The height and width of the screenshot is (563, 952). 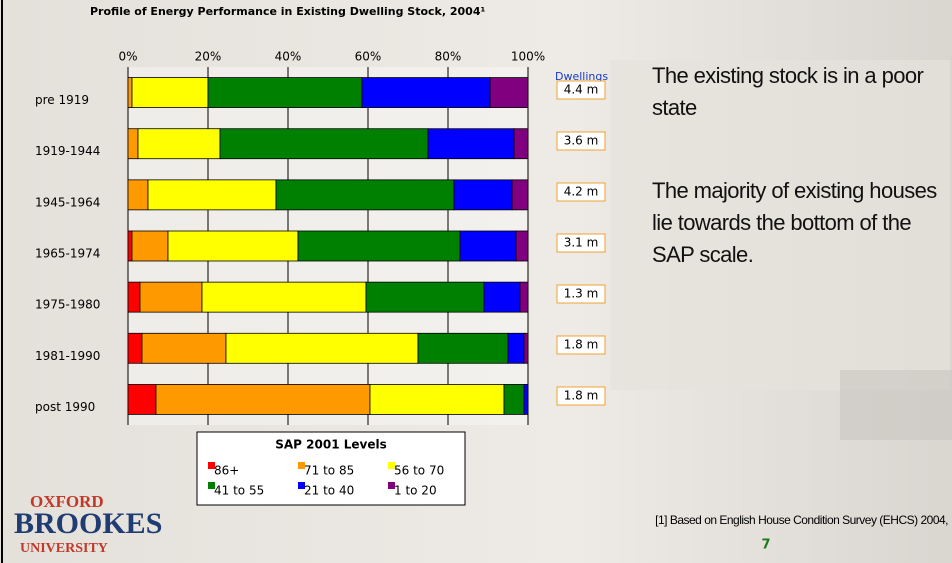 I want to click on legend-box, so click(x=331, y=468).